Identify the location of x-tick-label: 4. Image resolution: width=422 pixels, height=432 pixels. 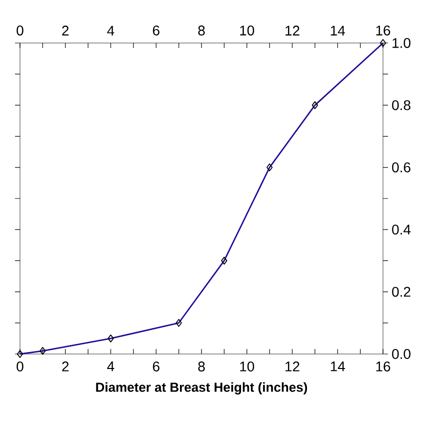
(110, 31).